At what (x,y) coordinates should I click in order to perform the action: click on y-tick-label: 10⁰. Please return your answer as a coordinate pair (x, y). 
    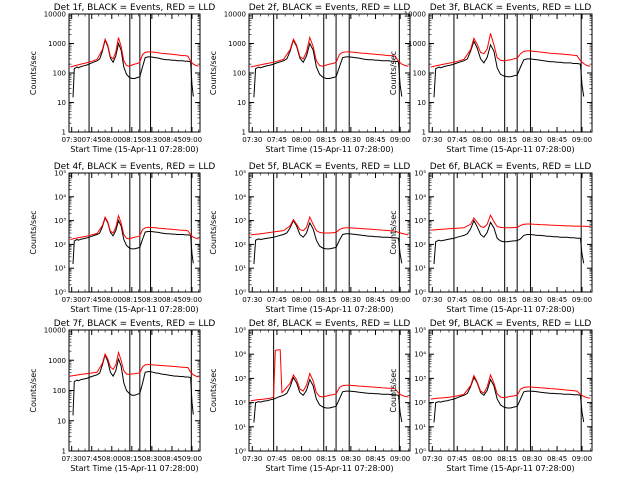
    Looking at the image, I should click on (240, 452).